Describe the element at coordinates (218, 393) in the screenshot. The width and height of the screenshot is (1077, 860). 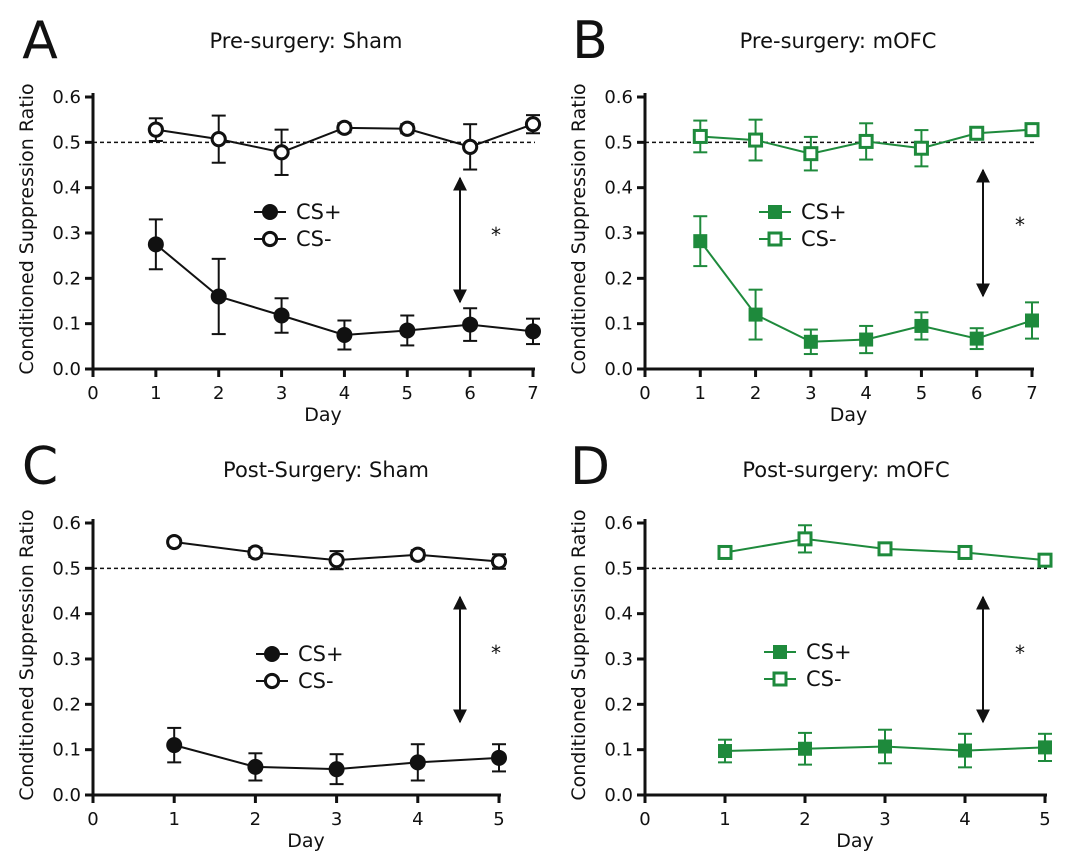
I see `x-tick-label: 2` at that location.